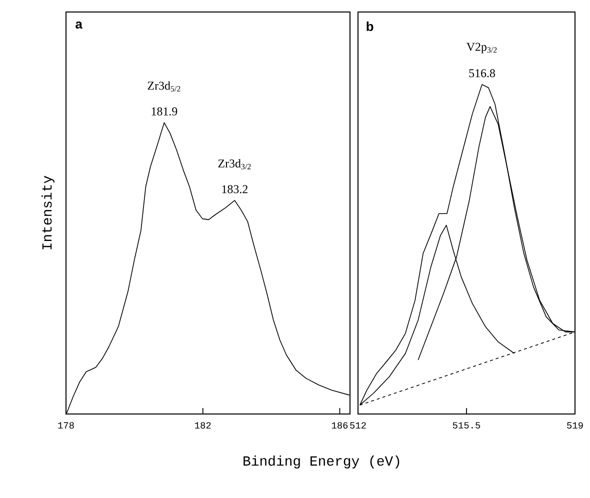 The height and width of the screenshot is (498, 590). What do you see at coordinates (165, 111) in the screenshot?
I see `annotation: 181.9` at bounding box center [165, 111].